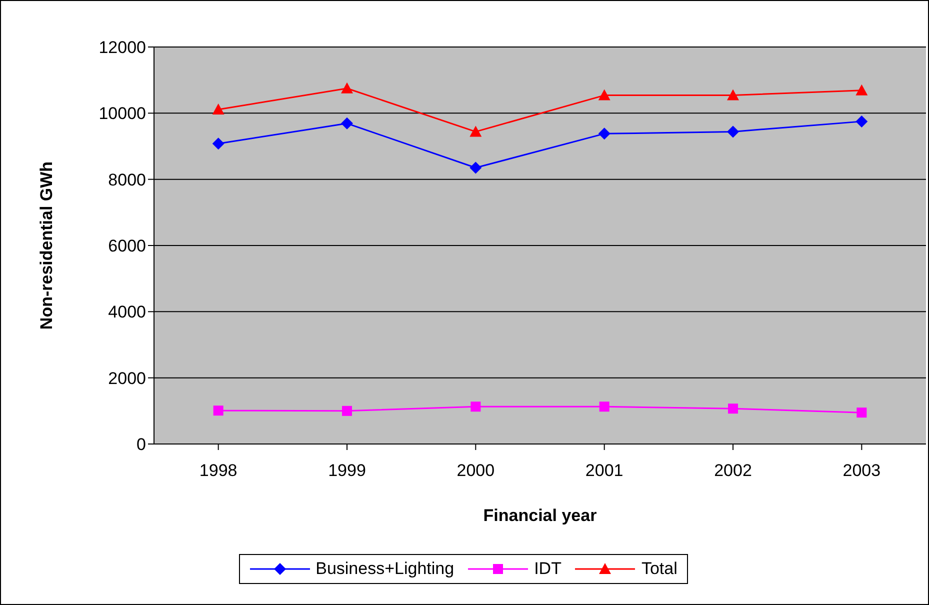 The height and width of the screenshot is (605, 929). What do you see at coordinates (604, 470) in the screenshot?
I see `x-tick-label: 2001` at bounding box center [604, 470].